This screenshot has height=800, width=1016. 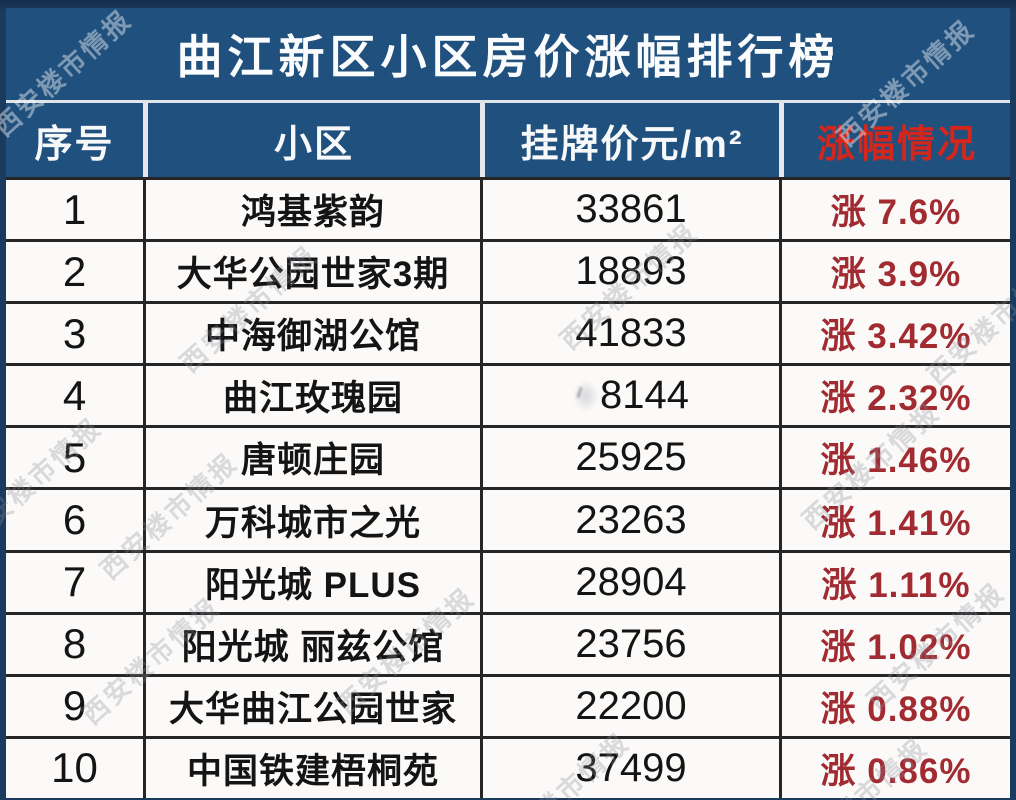 What do you see at coordinates (629, 520) in the screenshot?
I see `cell-price: 23263` at bounding box center [629, 520].